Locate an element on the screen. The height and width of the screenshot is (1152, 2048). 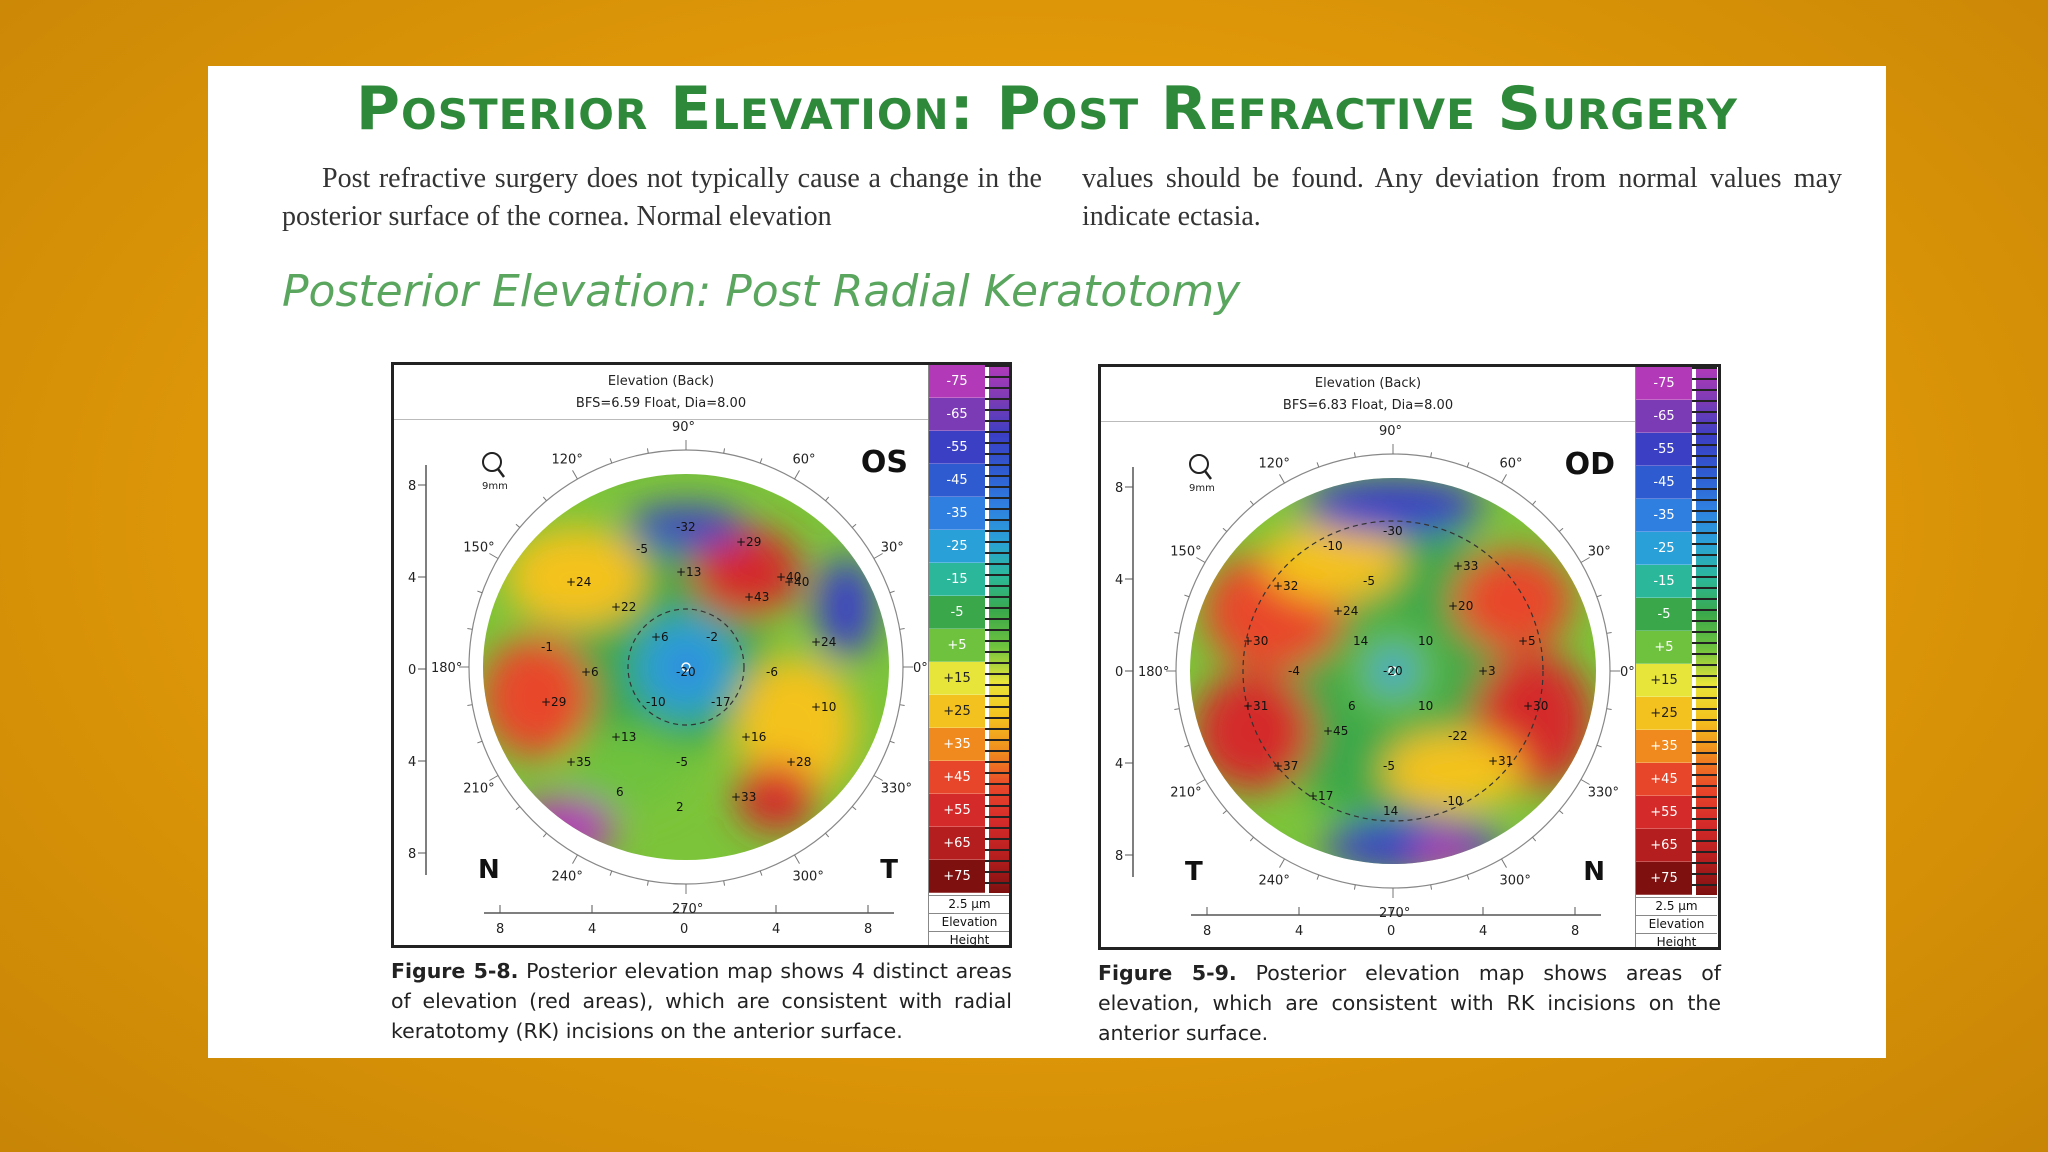
header-divider is located at coordinates (661, 419).